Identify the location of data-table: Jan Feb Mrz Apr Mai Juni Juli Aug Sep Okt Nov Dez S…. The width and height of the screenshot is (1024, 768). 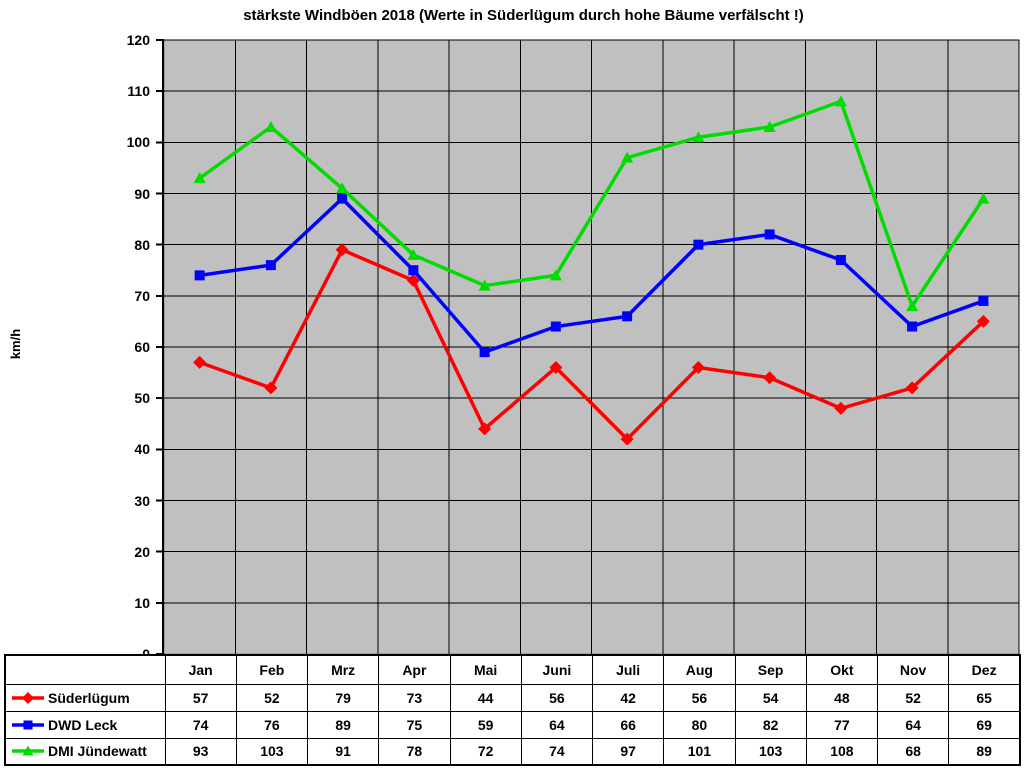
(512, 710).